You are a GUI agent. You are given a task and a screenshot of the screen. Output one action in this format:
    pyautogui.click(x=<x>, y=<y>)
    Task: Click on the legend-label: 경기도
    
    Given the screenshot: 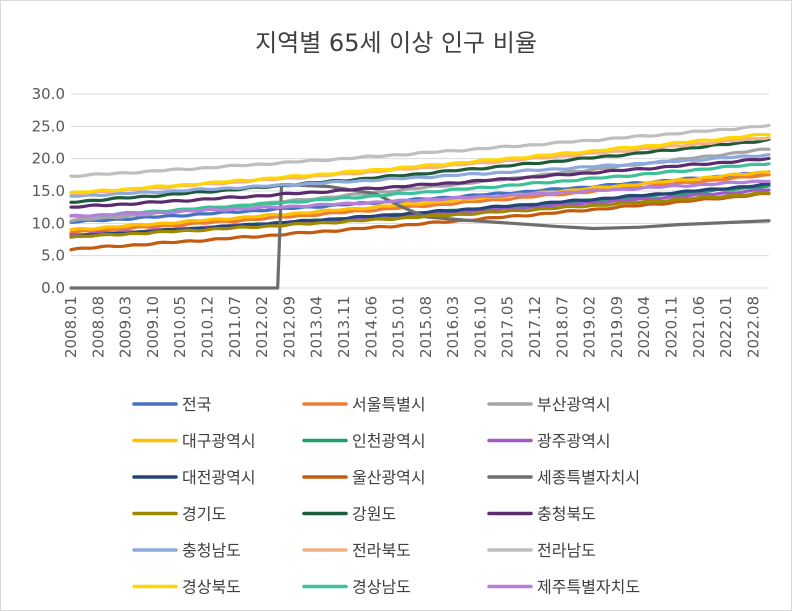 What is the action you would take?
    pyautogui.click(x=204, y=514)
    